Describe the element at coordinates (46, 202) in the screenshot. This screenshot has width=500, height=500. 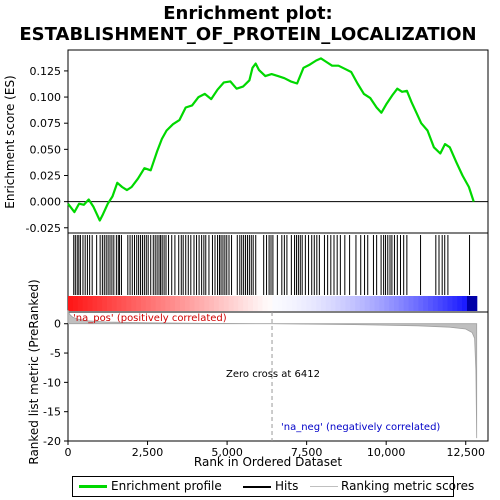
I see `es-y-tick-label: 0.000` at that location.